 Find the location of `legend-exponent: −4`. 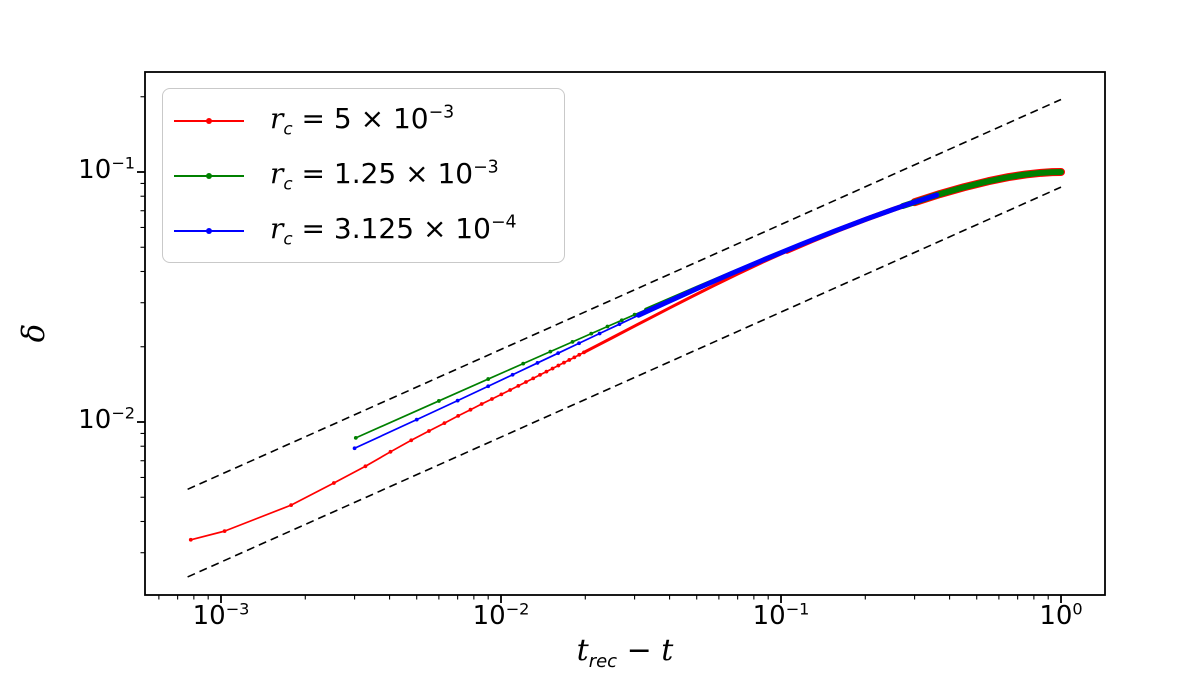

legend-exponent: −4 is located at coordinates (503, 222).